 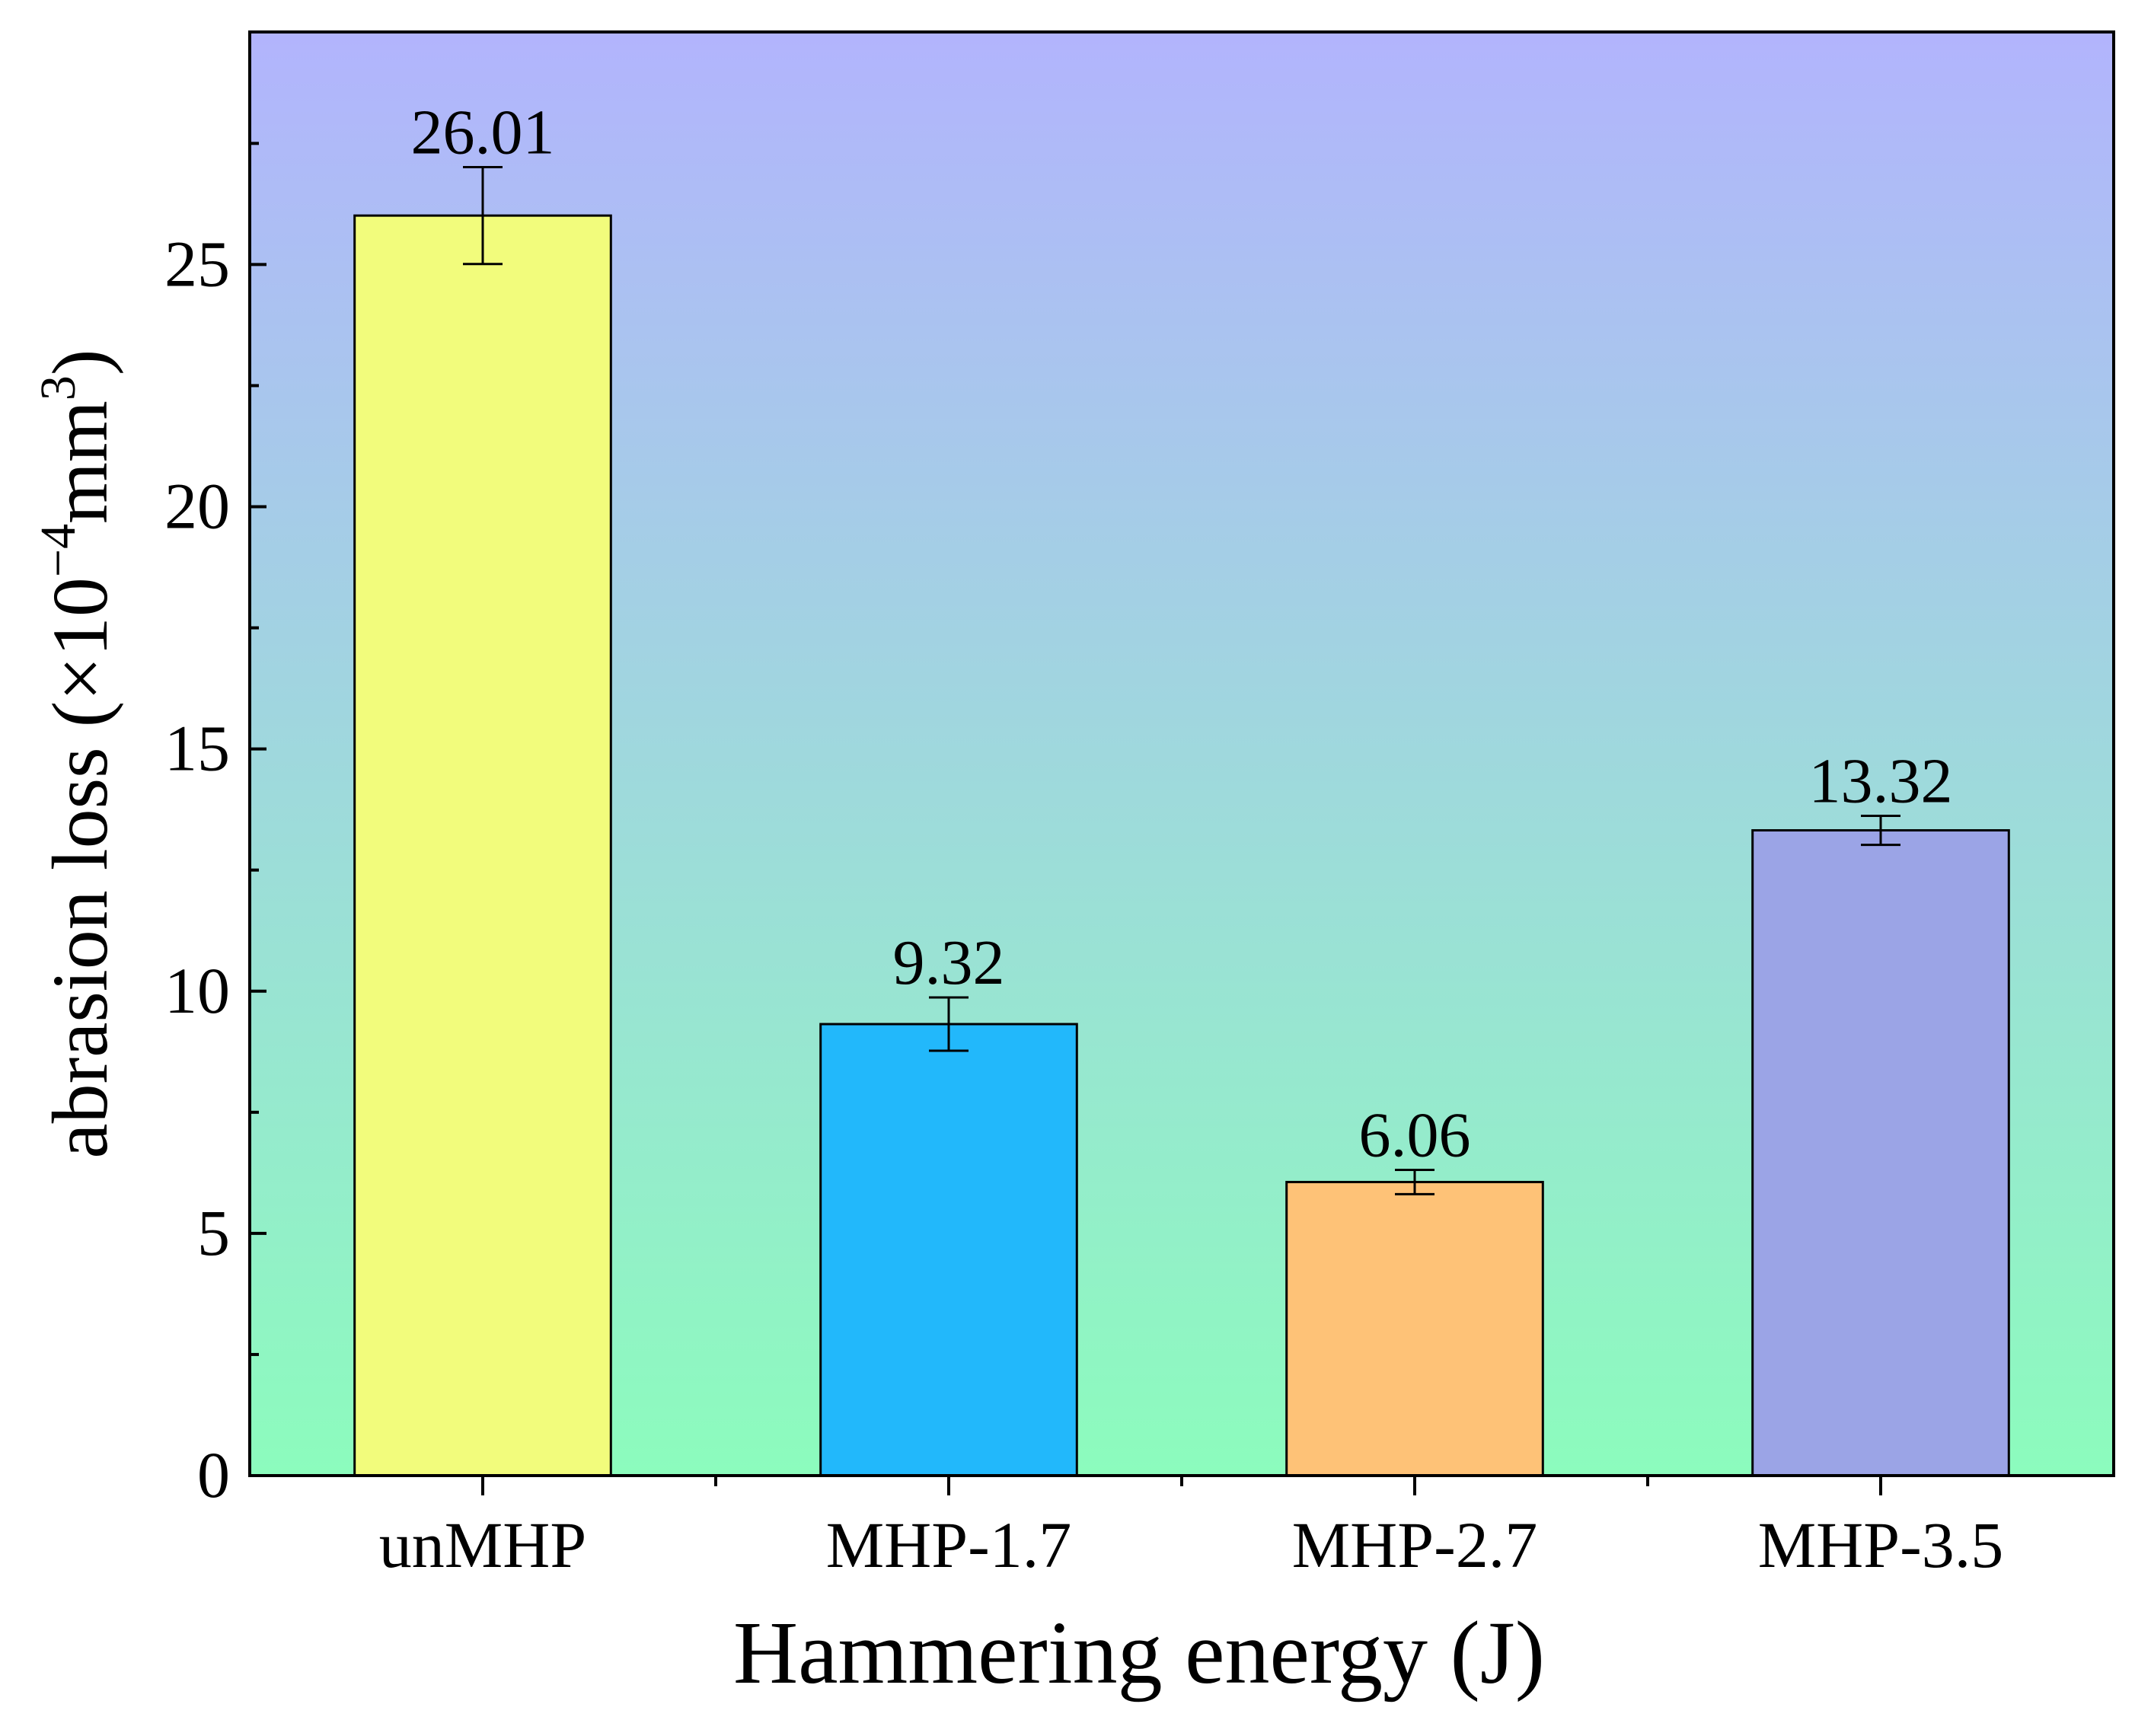 What do you see at coordinates (58, 388) in the screenshot?
I see `y-axis-label-sup2: 3` at bounding box center [58, 388].